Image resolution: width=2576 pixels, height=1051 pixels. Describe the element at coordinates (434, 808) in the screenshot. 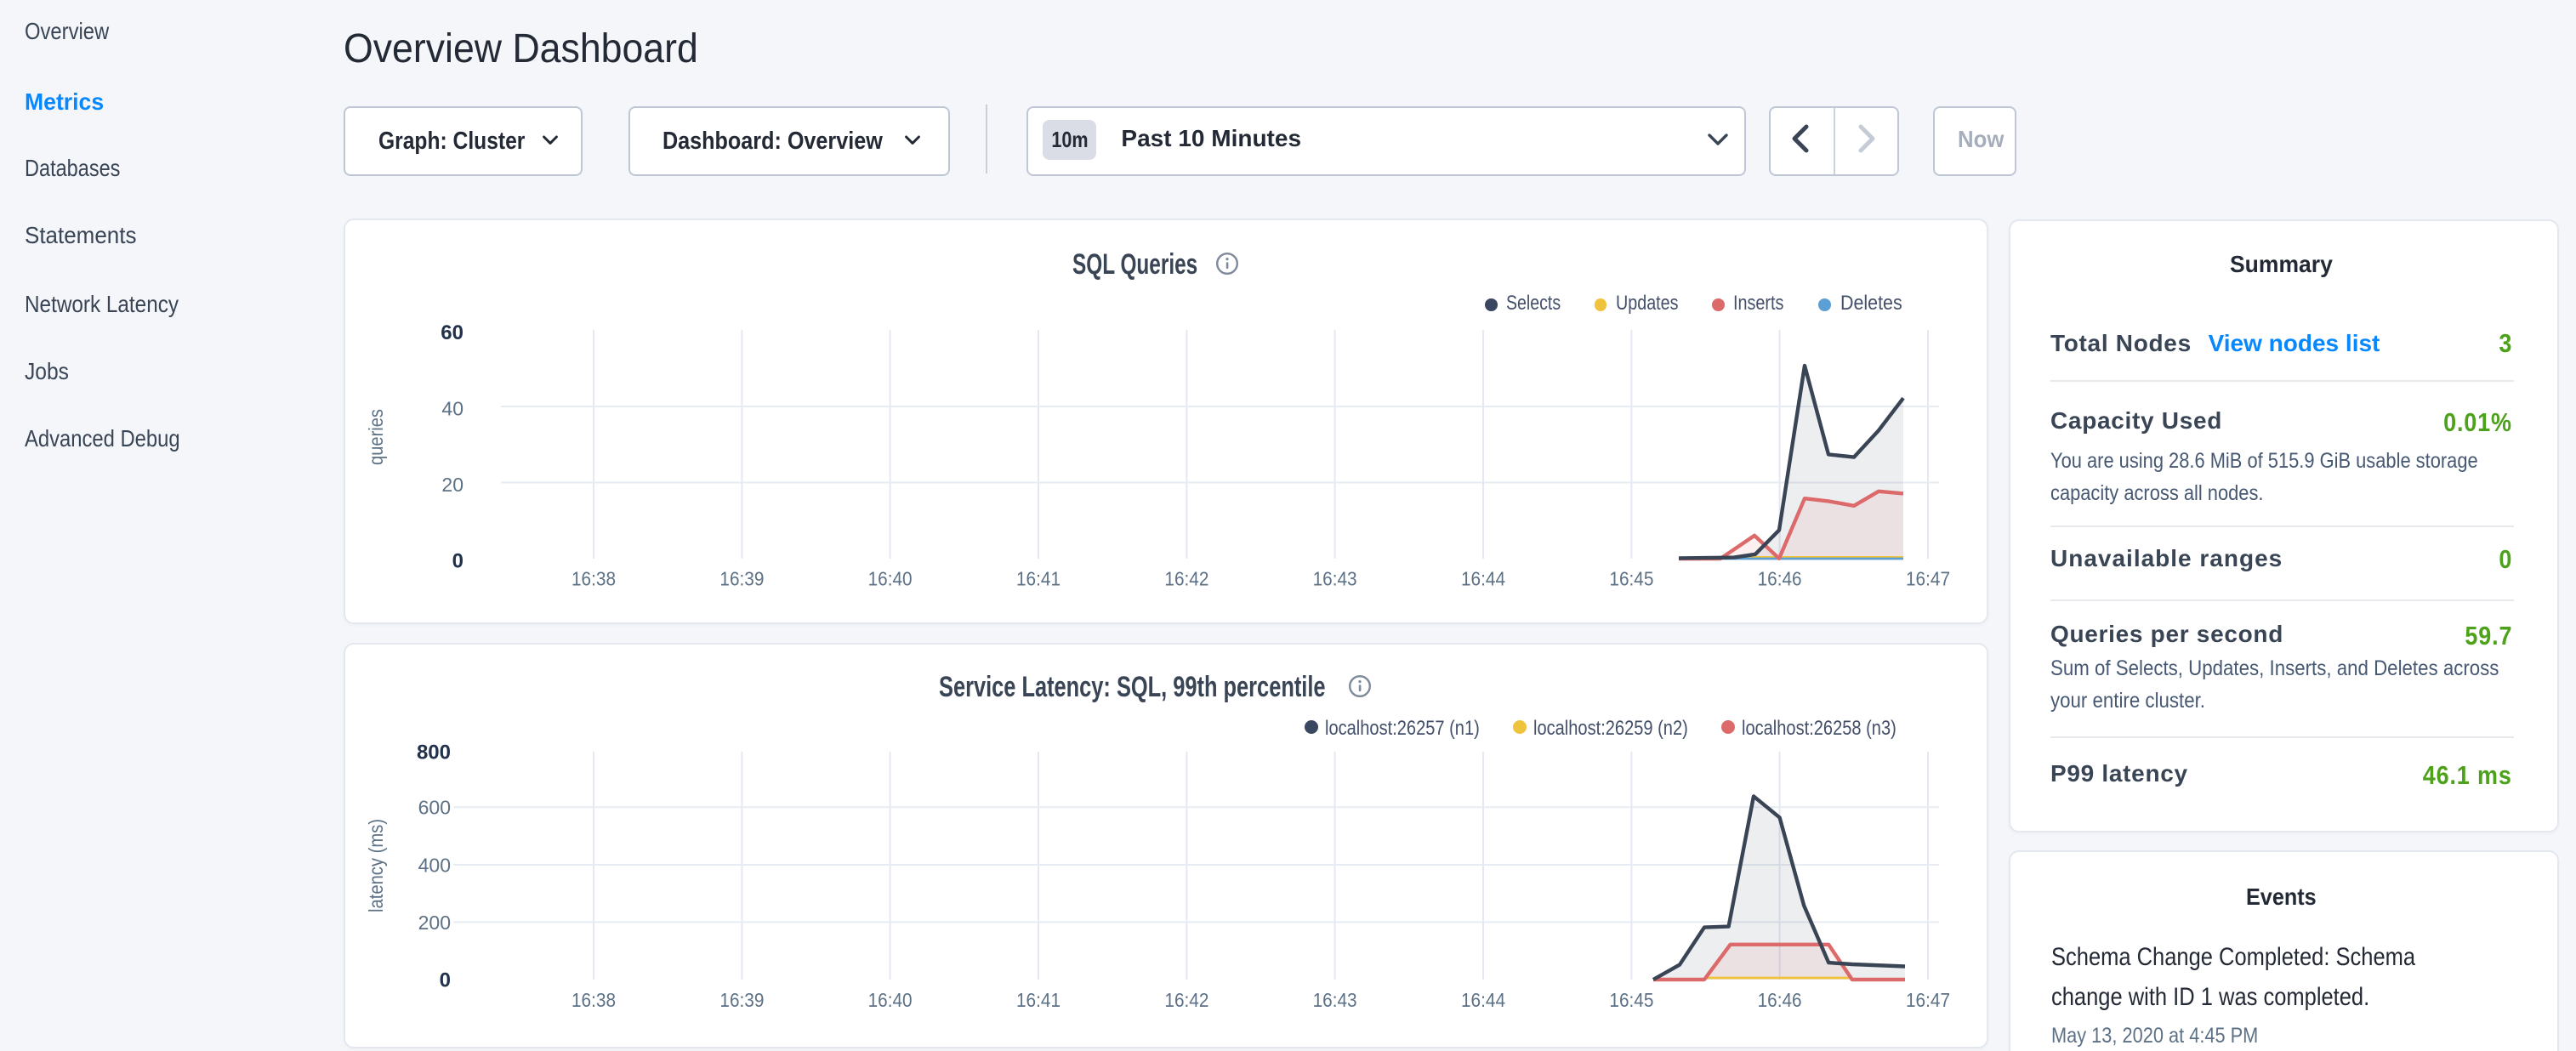

I see `svg-text: 600` at that location.